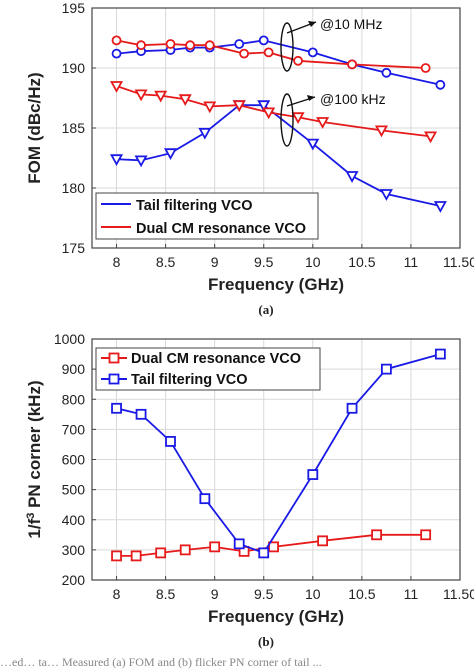 The height and width of the screenshot is (669, 474). I want to click on legend-label: Dual CM resonance VCO, so click(221, 229).